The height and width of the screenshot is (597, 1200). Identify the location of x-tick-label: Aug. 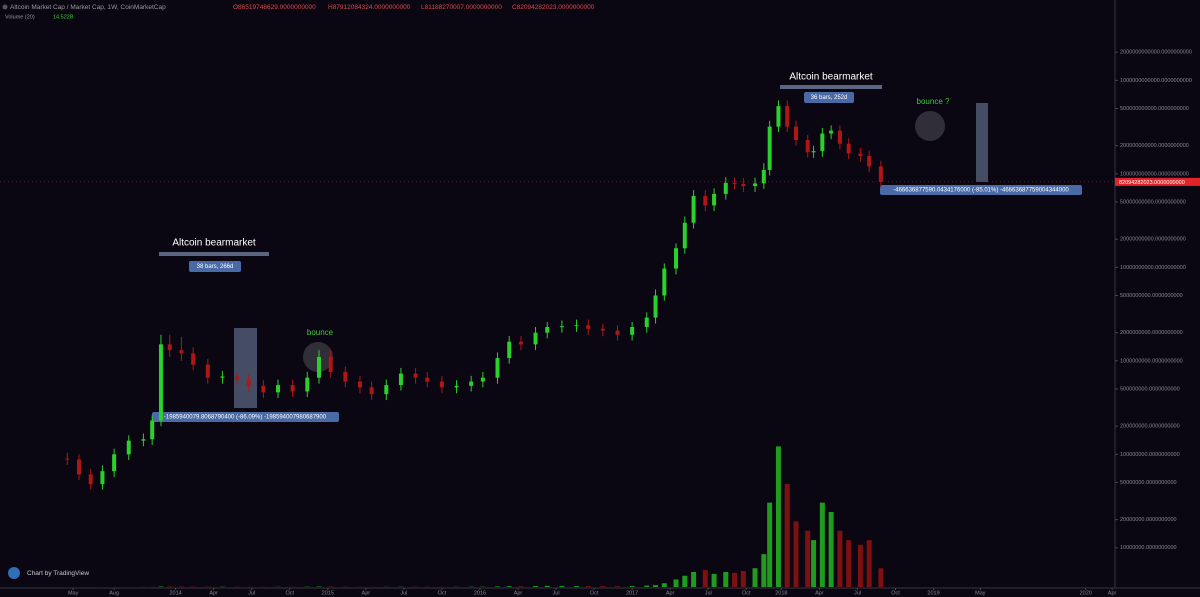
(114, 593).